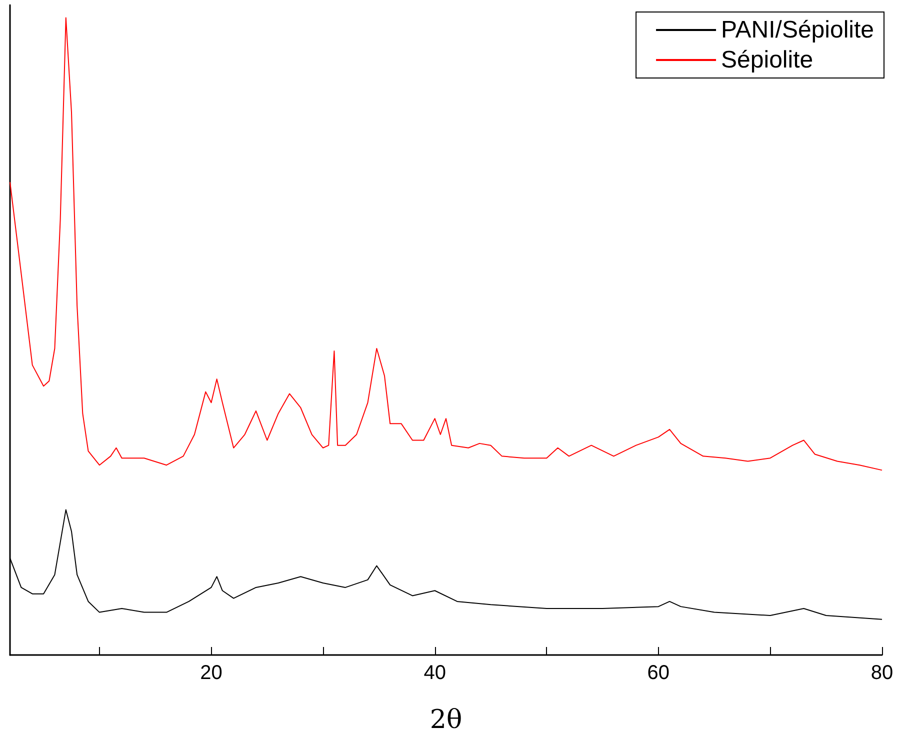 The width and height of the screenshot is (900, 749). Describe the element at coordinates (435, 673) in the screenshot. I see `x-tick-label: 40` at that location.